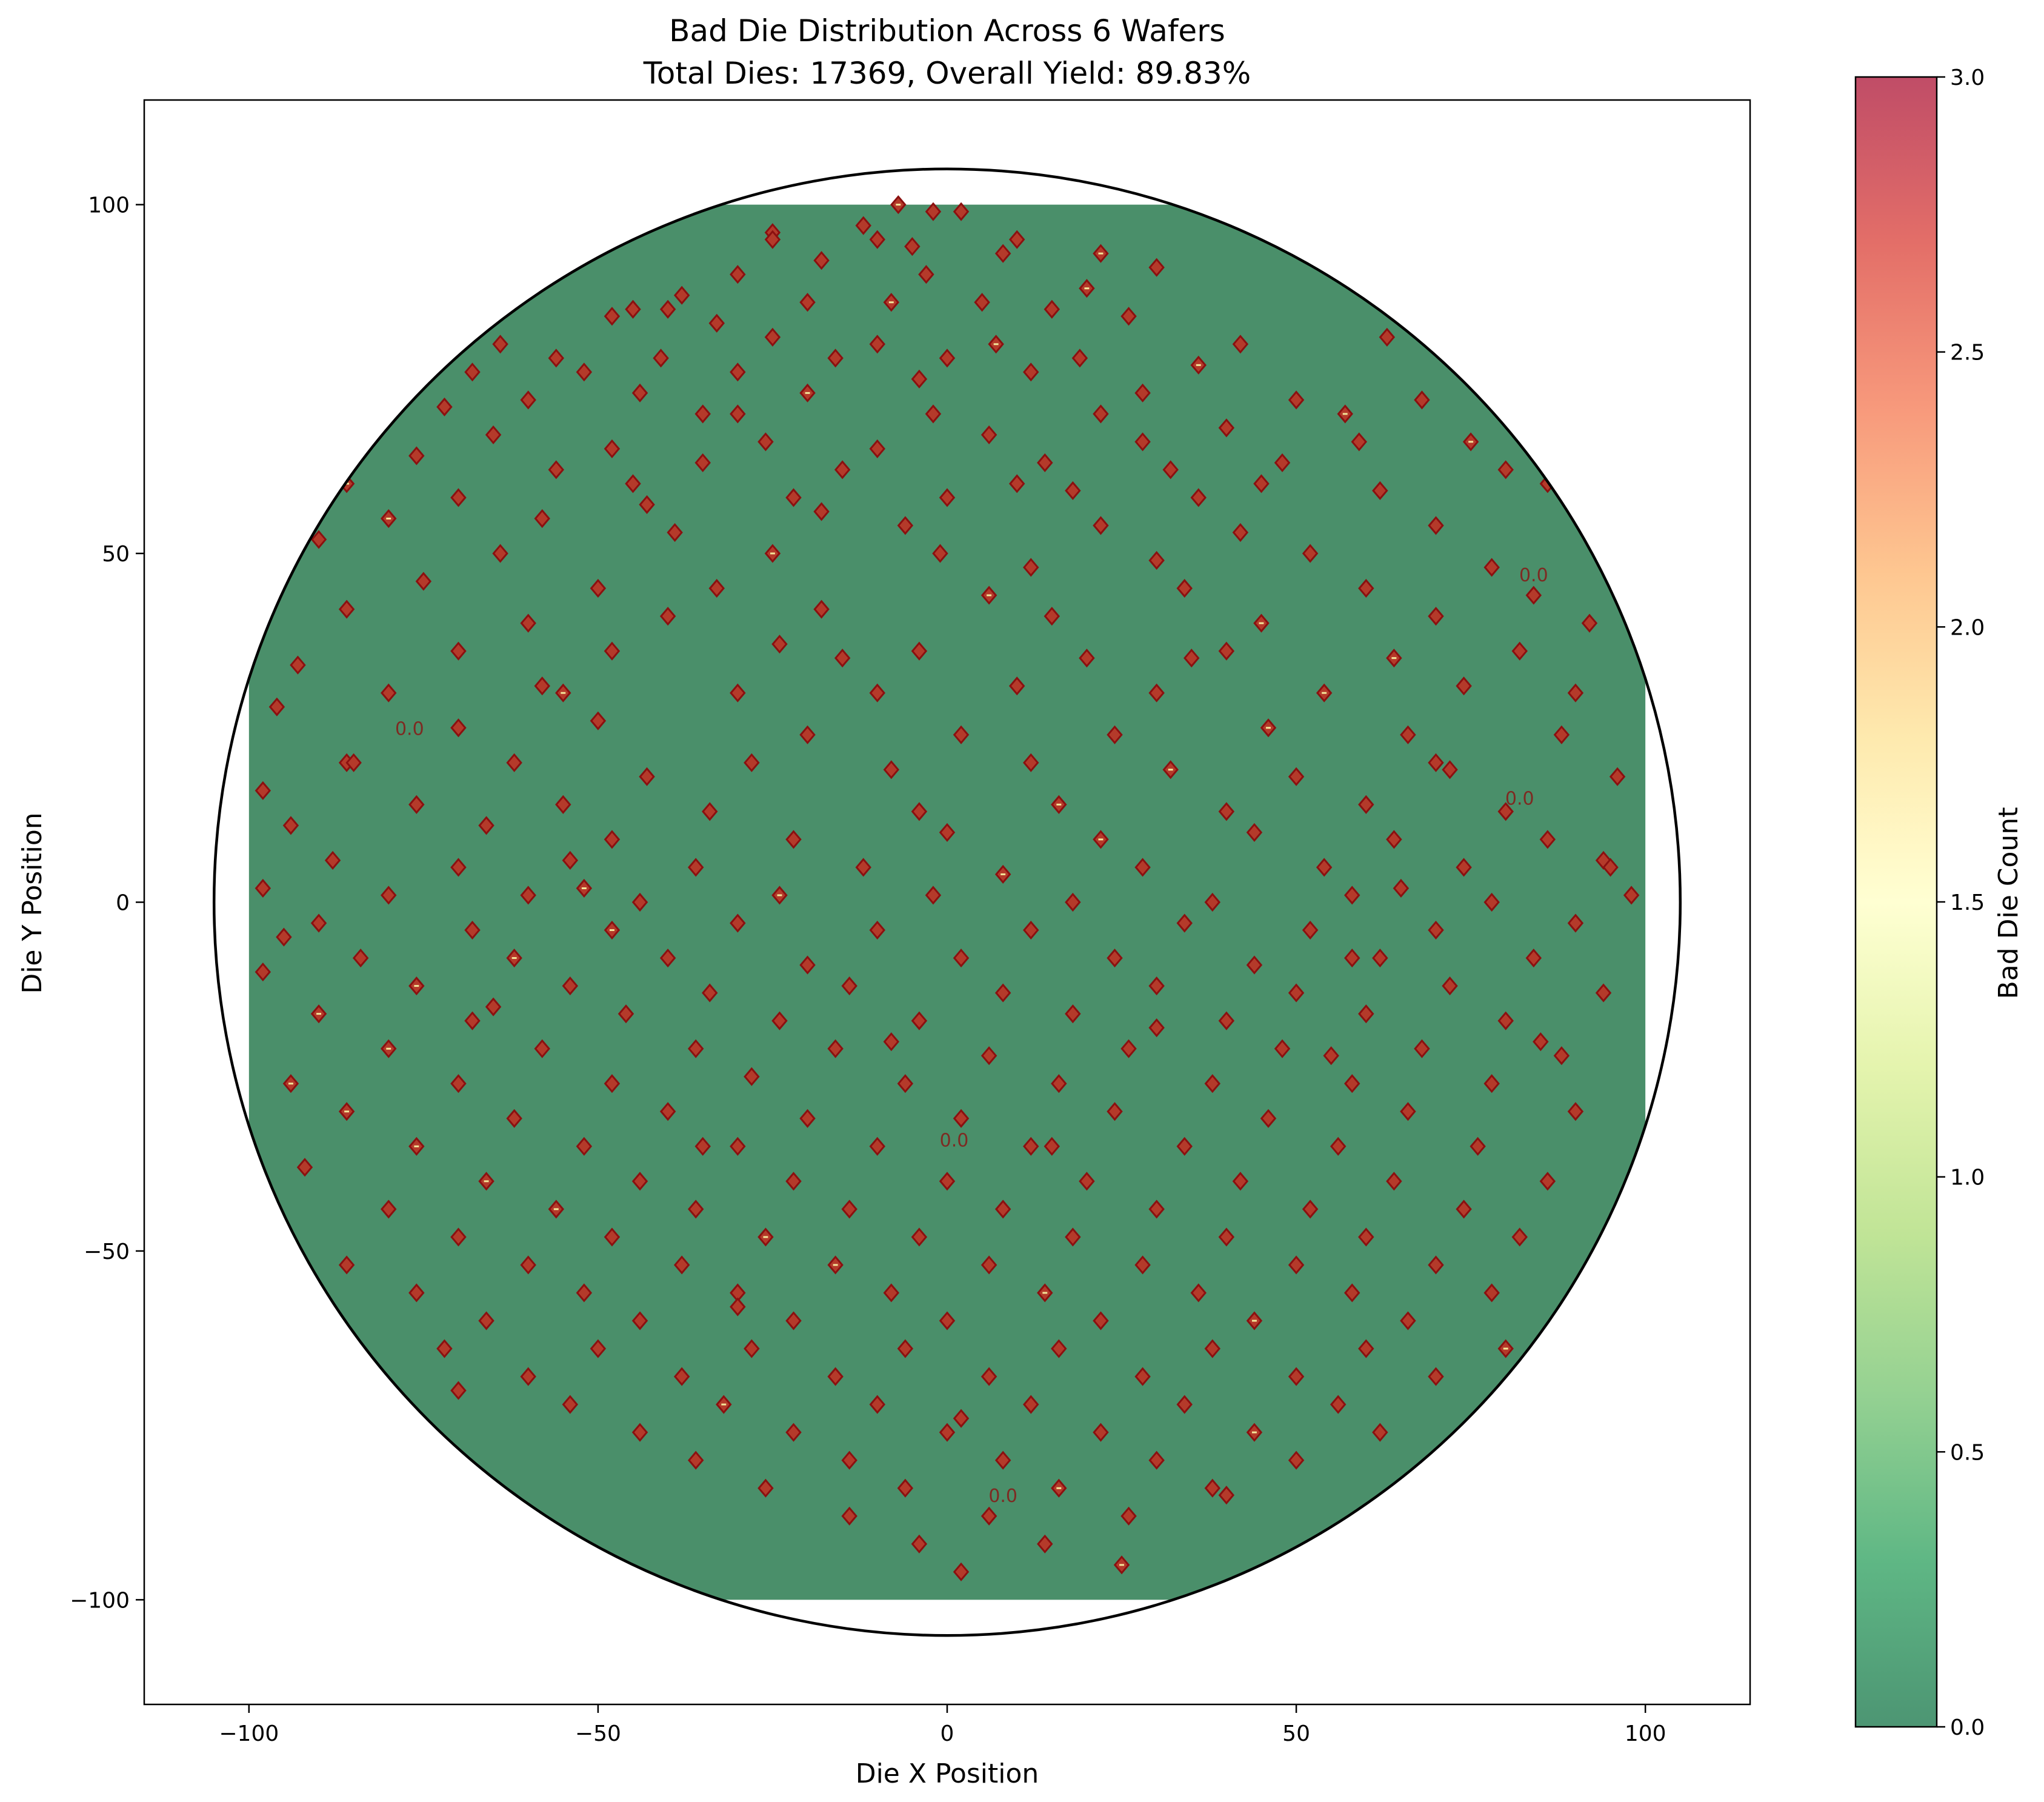 The height and width of the screenshot is (1802, 2044). I want to click on y-tick-label: −100, so click(100, 1600).